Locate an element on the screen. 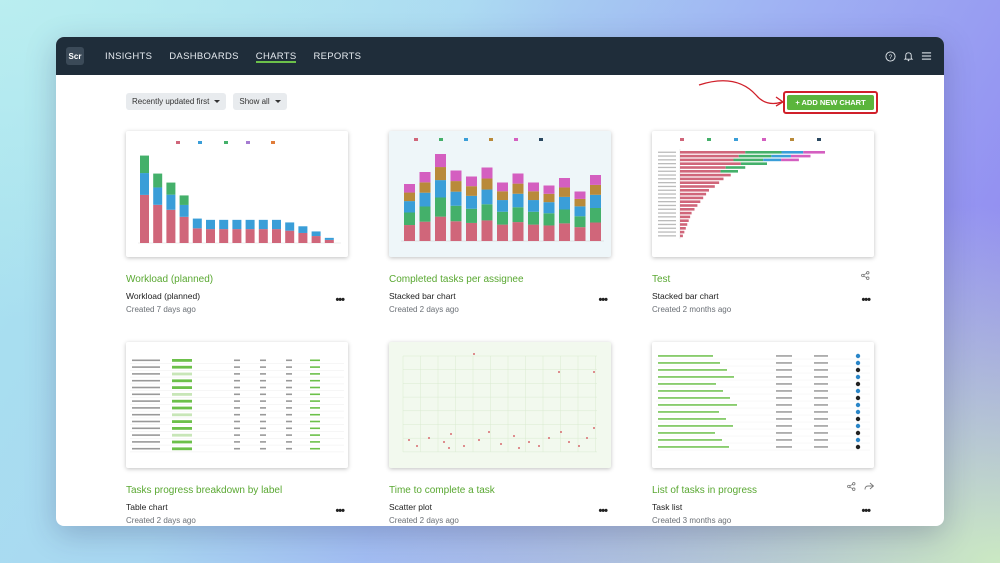 This screenshot has width=1000, height=563. nav-reports: REPORTS is located at coordinates (337, 56).